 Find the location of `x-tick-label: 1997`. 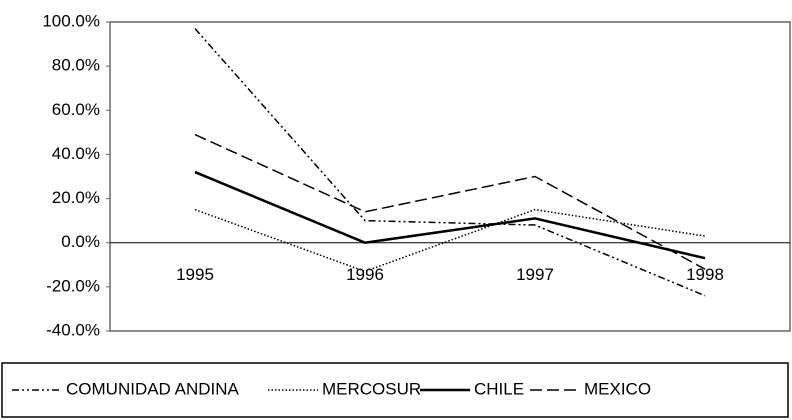

x-tick-label: 1997 is located at coordinates (535, 274).